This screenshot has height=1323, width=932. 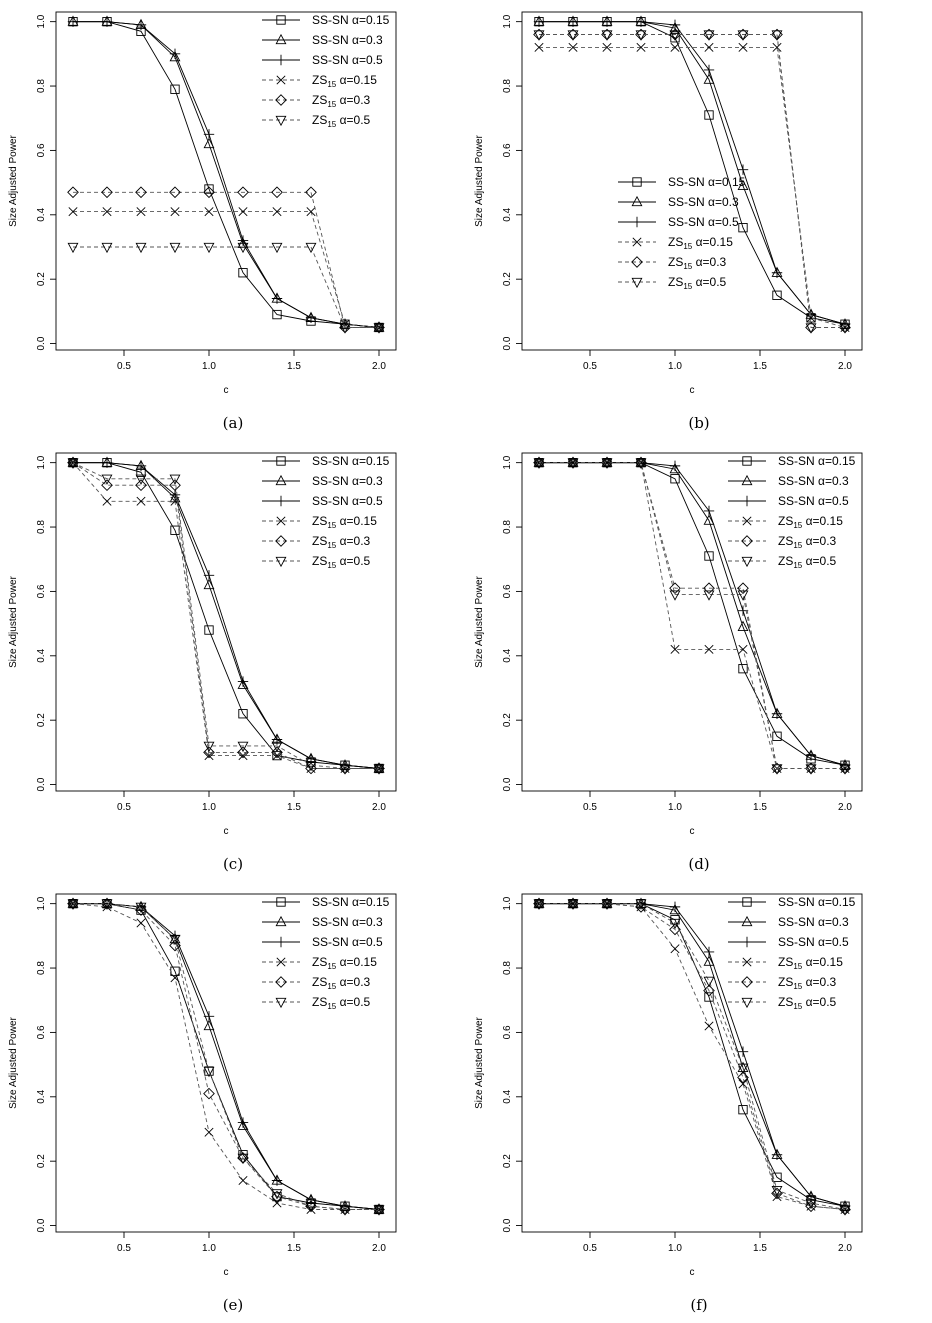 I want to click on panel-caption: (a), so click(x=233, y=423).